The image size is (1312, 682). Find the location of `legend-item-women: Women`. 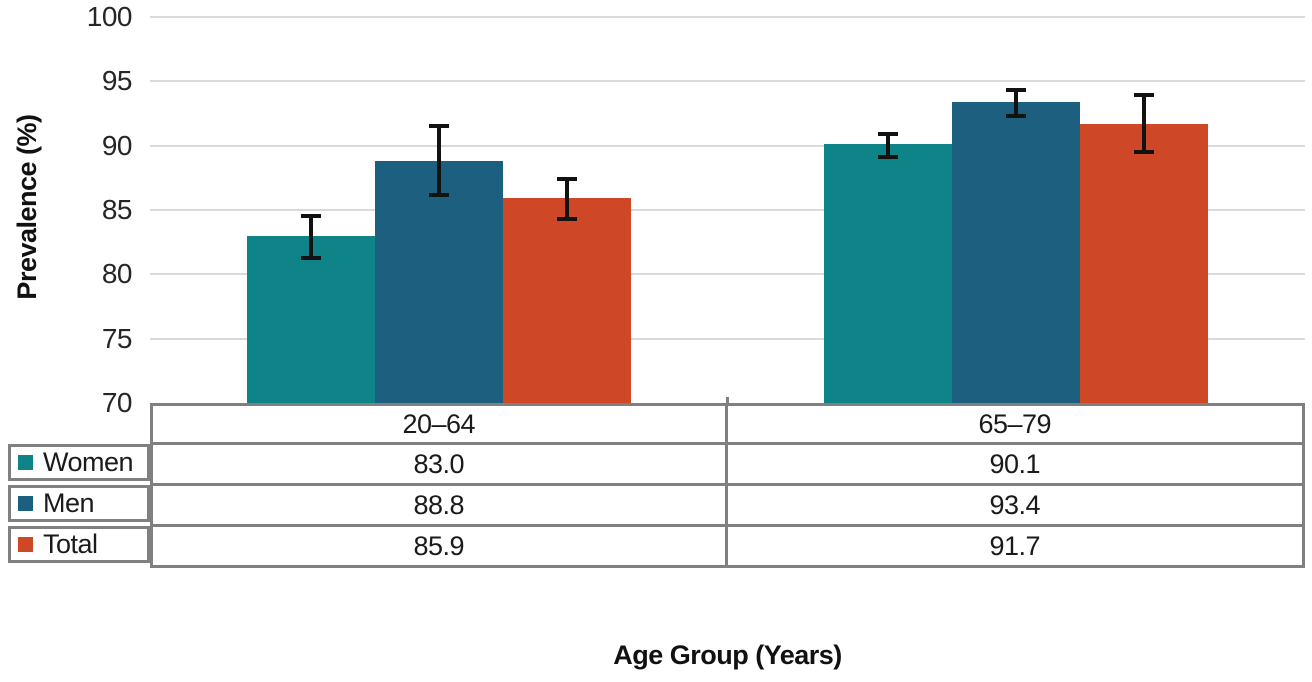

legend-item-women: Women is located at coordinates (79, 462).